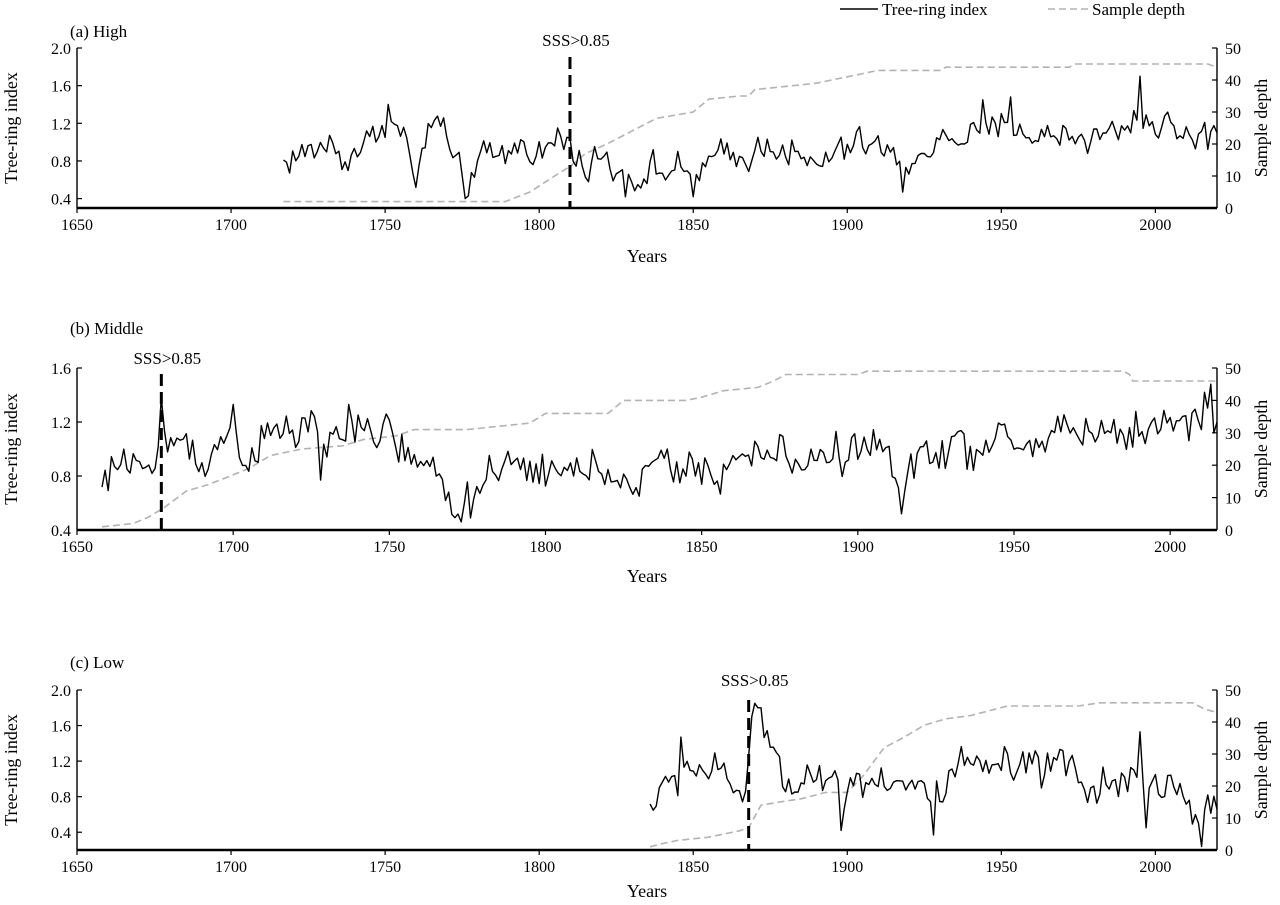  I want to click on panel-title: (c) Low, so click(97, 662).